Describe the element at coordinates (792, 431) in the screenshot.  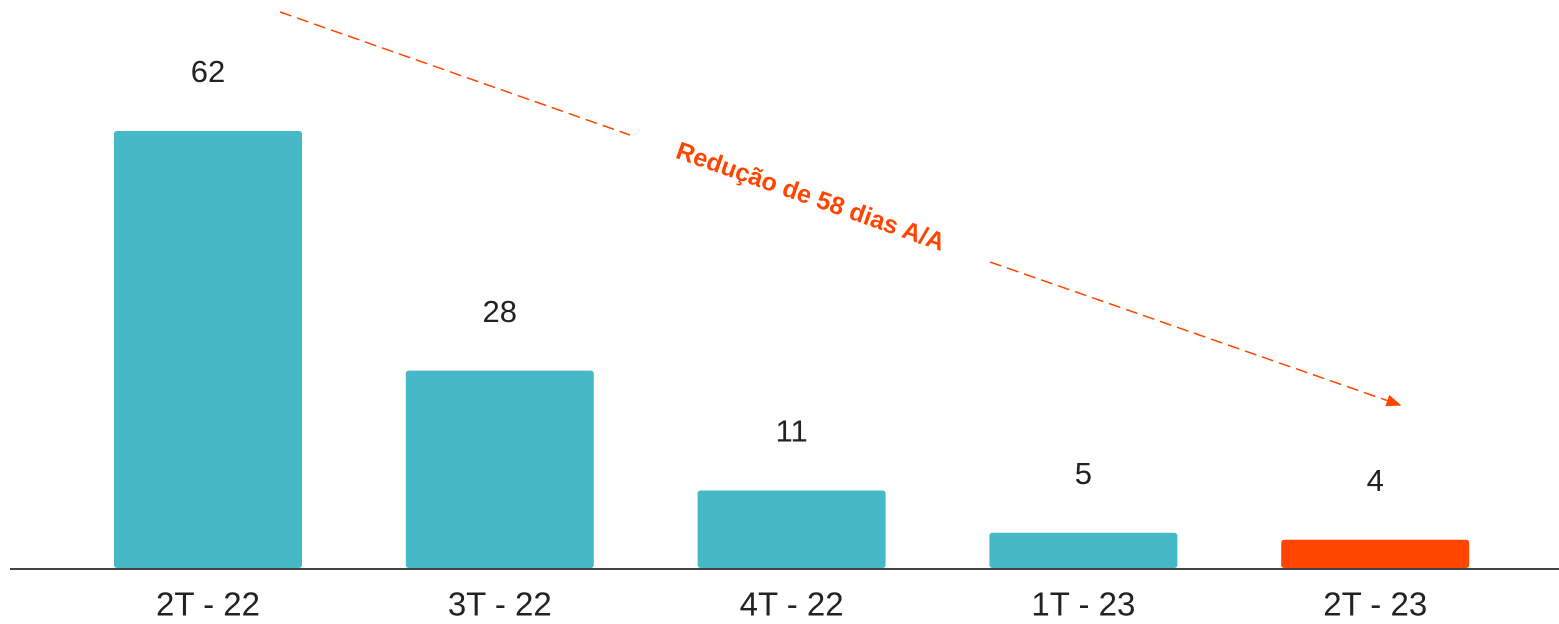
I see `value-label: 11` at that location.